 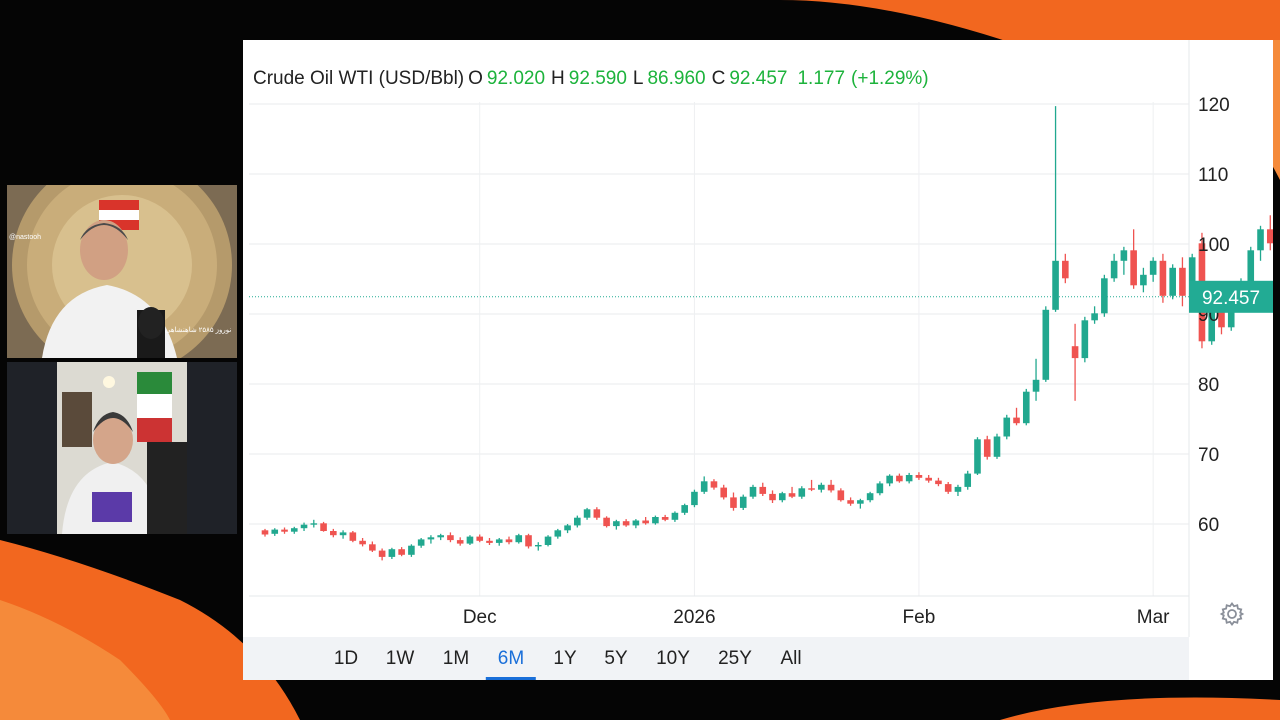 What do you see at coordinates (919, 617) in the screenshot?
I see `x-tick-label: Feb` at bounding box center [919, 617].